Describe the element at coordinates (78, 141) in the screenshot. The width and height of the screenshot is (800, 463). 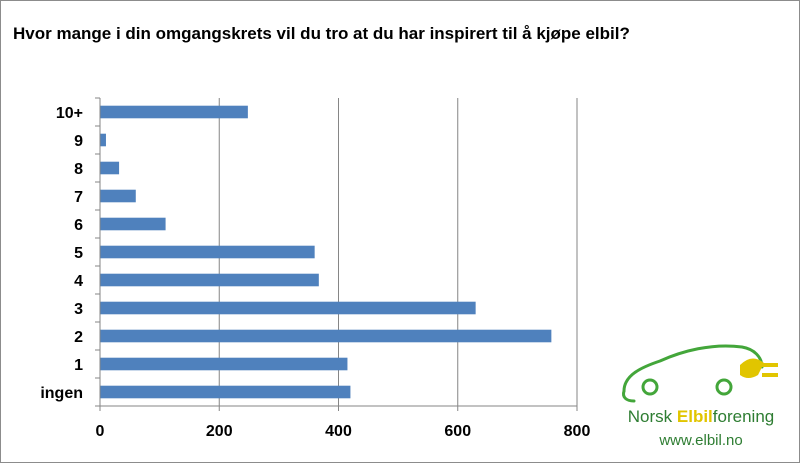
I see `category-label: 9` at that location.